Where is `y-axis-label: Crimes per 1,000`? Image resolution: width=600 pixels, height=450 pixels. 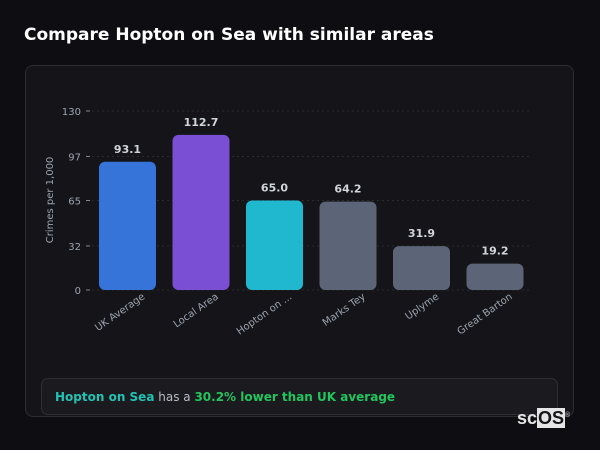
y-axis-label: Crimes per 1,000 is located at coordinates (50, 200).